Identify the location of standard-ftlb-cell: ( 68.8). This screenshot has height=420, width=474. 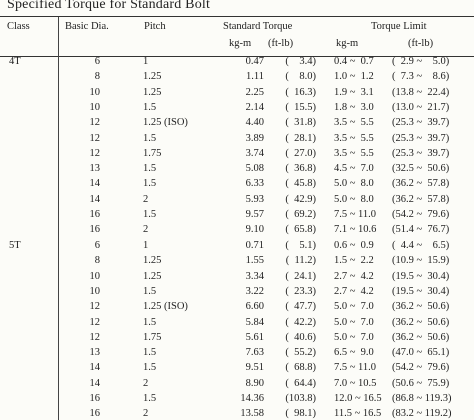
(300, 368).